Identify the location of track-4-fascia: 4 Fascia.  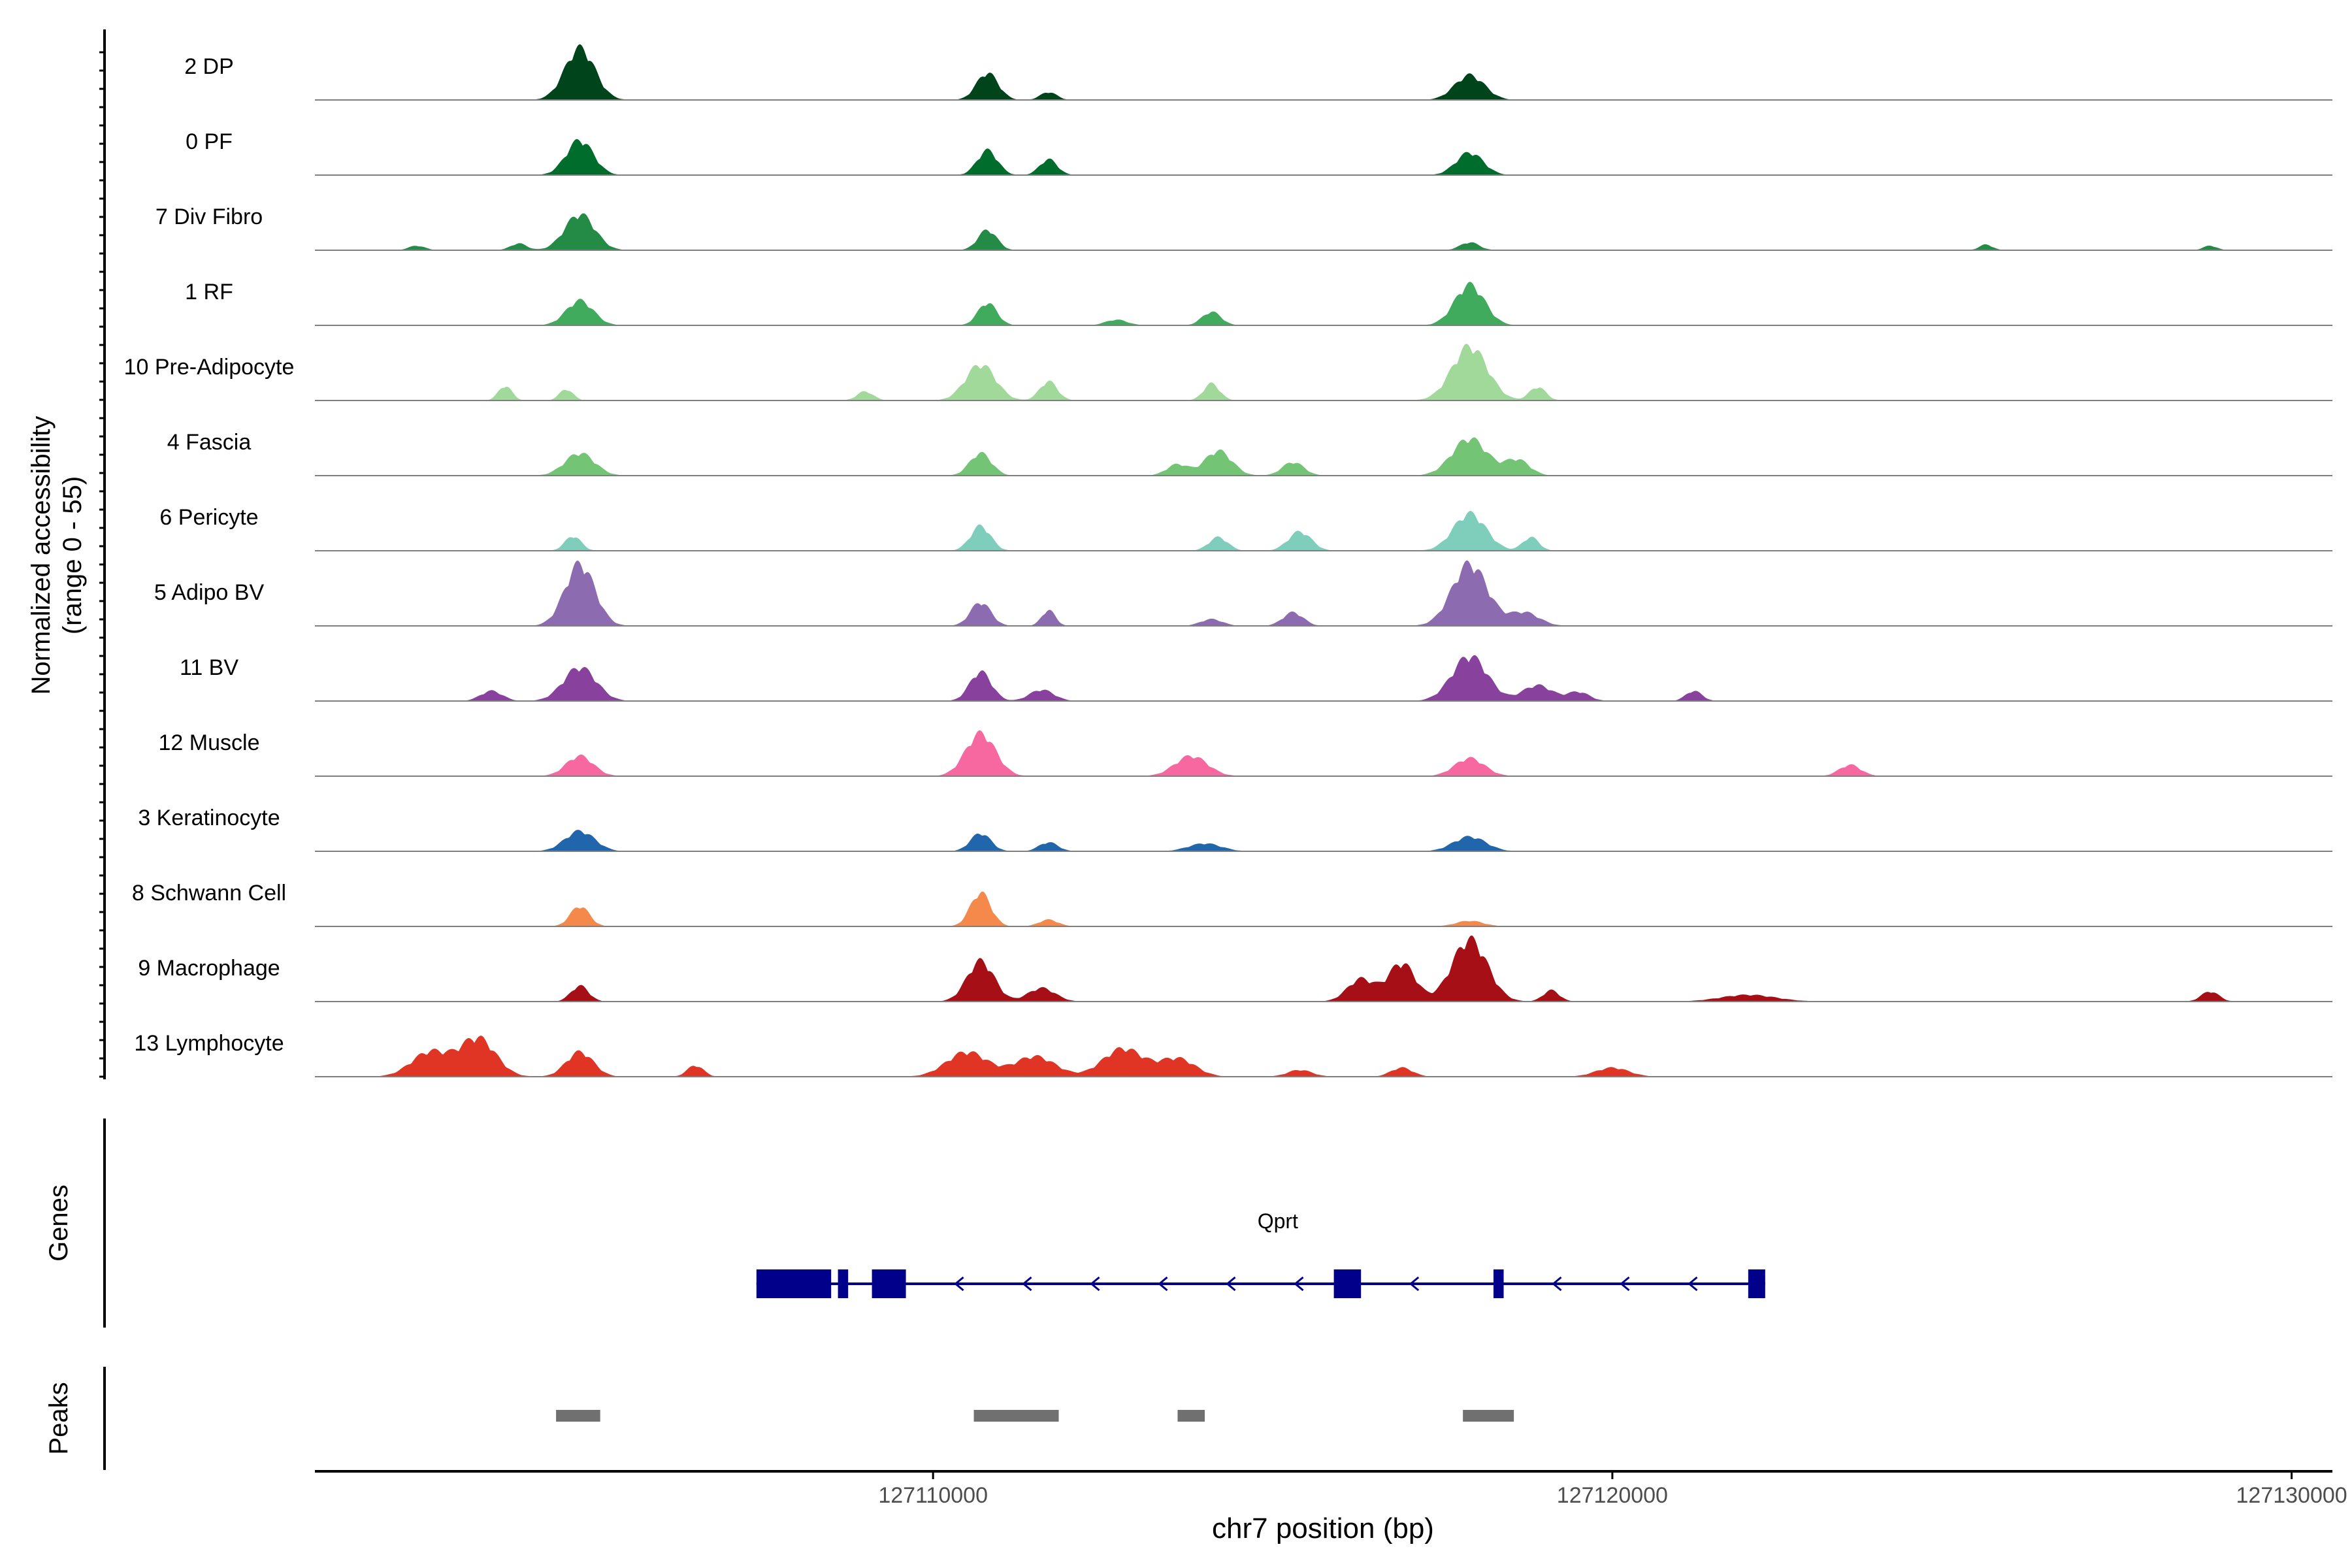
(1249, 453).